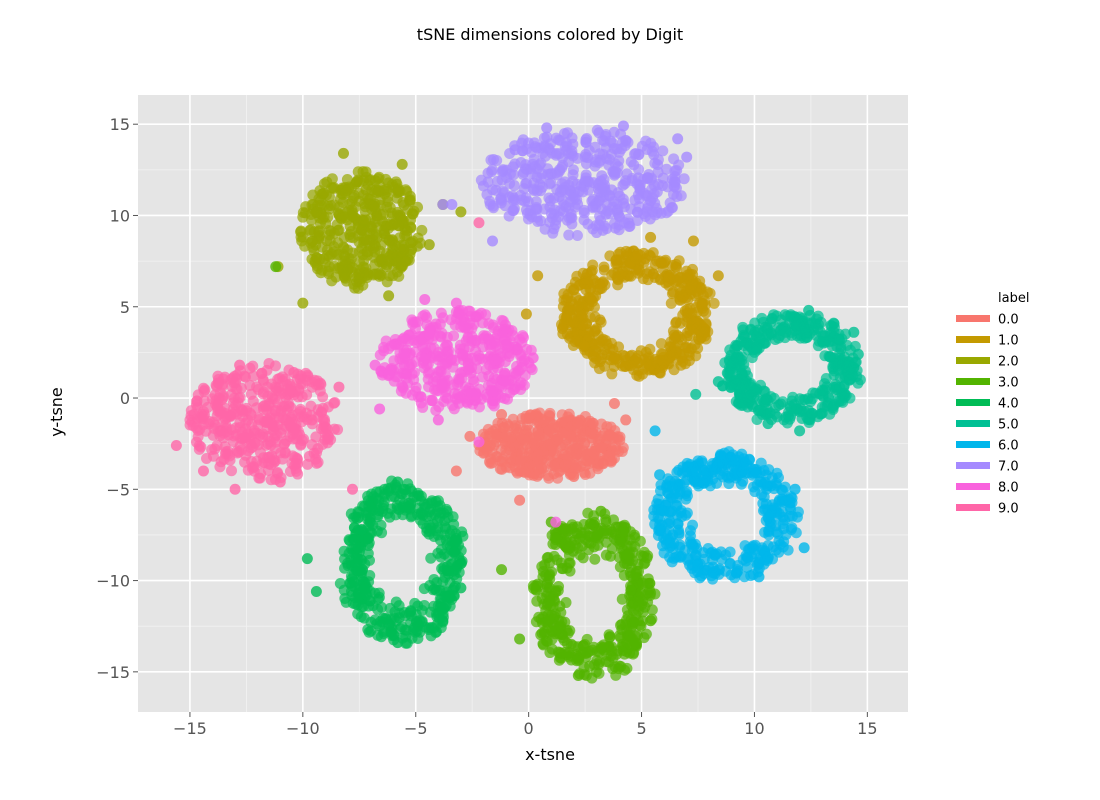 Image resolution: width=1100 pixels, height=800 pixels. I want to click on x-tick-label: 10, so click(754, 728).